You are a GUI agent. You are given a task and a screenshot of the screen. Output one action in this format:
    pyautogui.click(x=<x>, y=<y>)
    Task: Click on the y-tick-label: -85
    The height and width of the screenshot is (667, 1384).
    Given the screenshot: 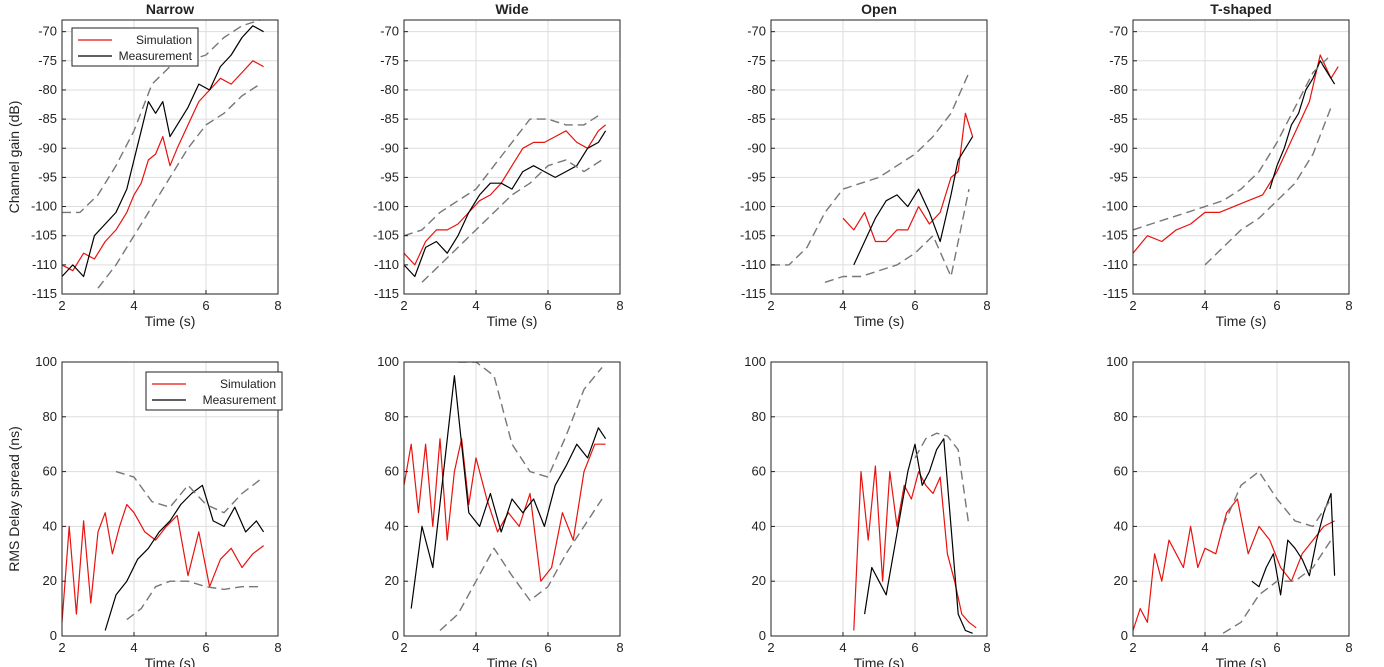 What is the action you would take?
    pyautogui.click(x=389, y=118)
    